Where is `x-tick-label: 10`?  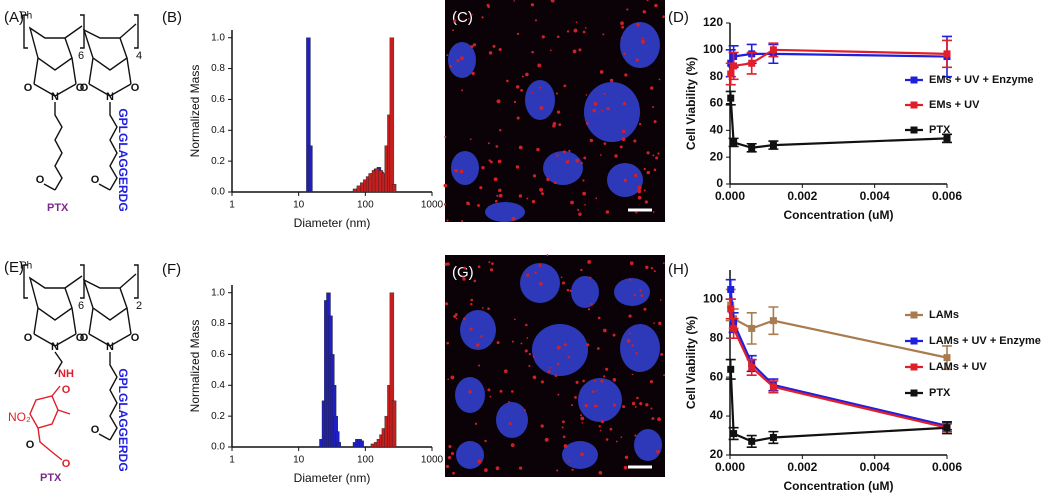
x-tick-label: 10 is located at coordinates (299, 205).